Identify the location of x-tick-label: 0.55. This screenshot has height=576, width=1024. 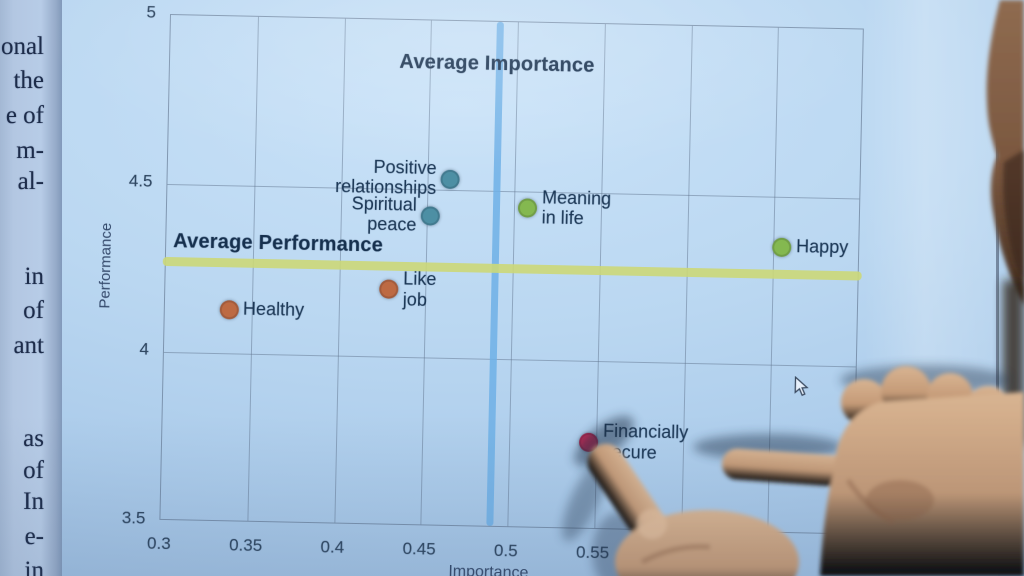
(592, 552).